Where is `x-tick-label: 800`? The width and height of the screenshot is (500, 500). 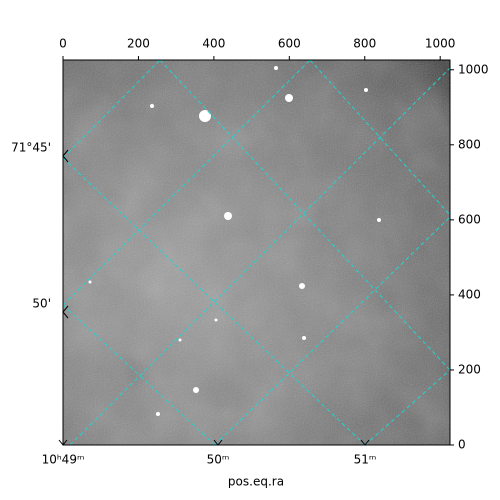
x-tick-label: 800 is located at coordinates (364, 44).